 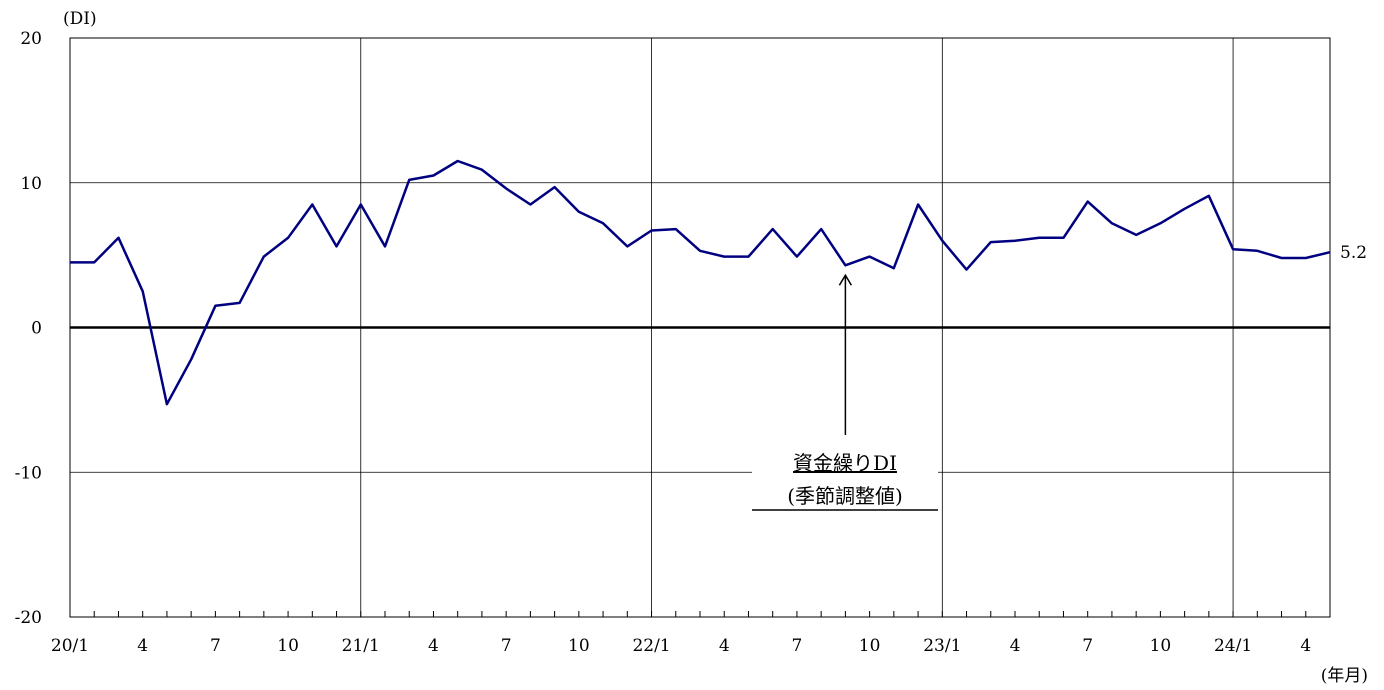 What do you see at coordinates (361, 646) in the screenshot?
I see `x-tick-label: 21/1` at bounding box center [361, 646].